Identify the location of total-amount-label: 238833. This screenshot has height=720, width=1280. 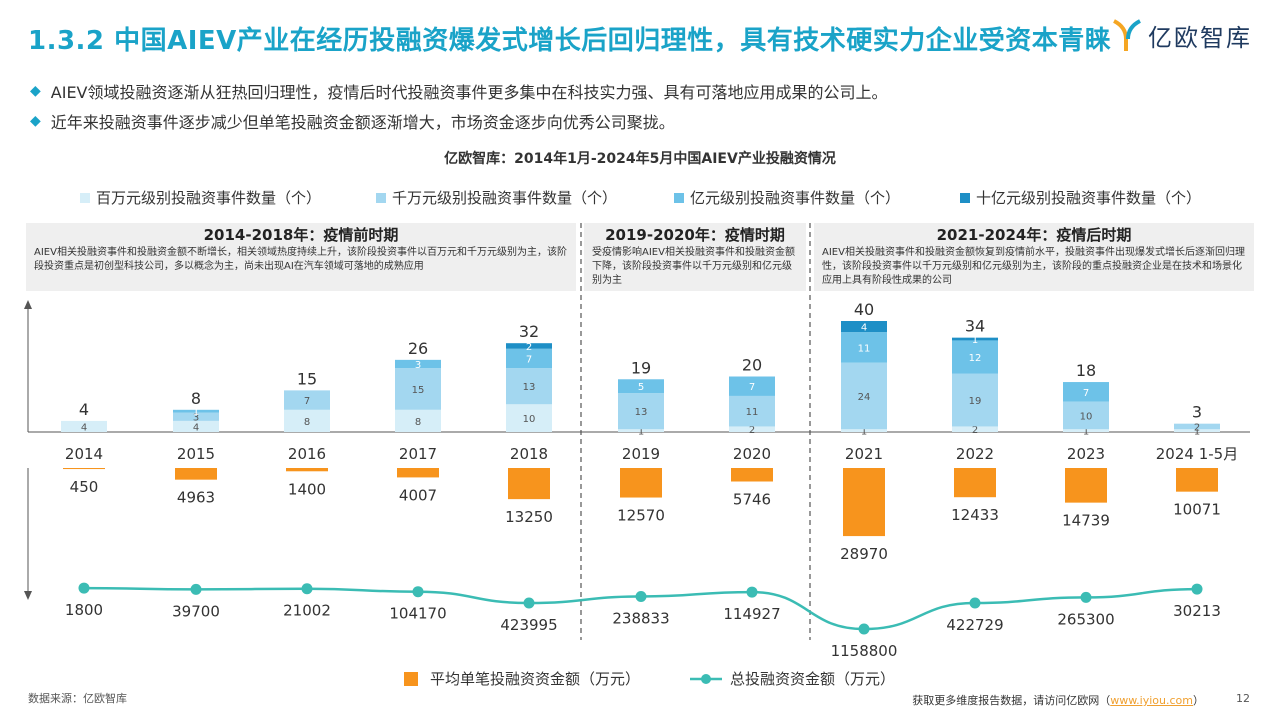
(640, 618).